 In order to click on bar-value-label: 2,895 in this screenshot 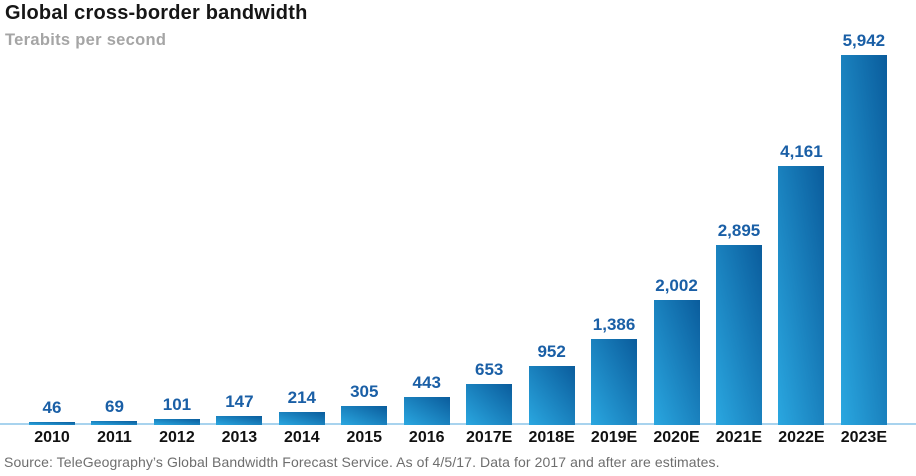, I will do `click(739, 230)`.